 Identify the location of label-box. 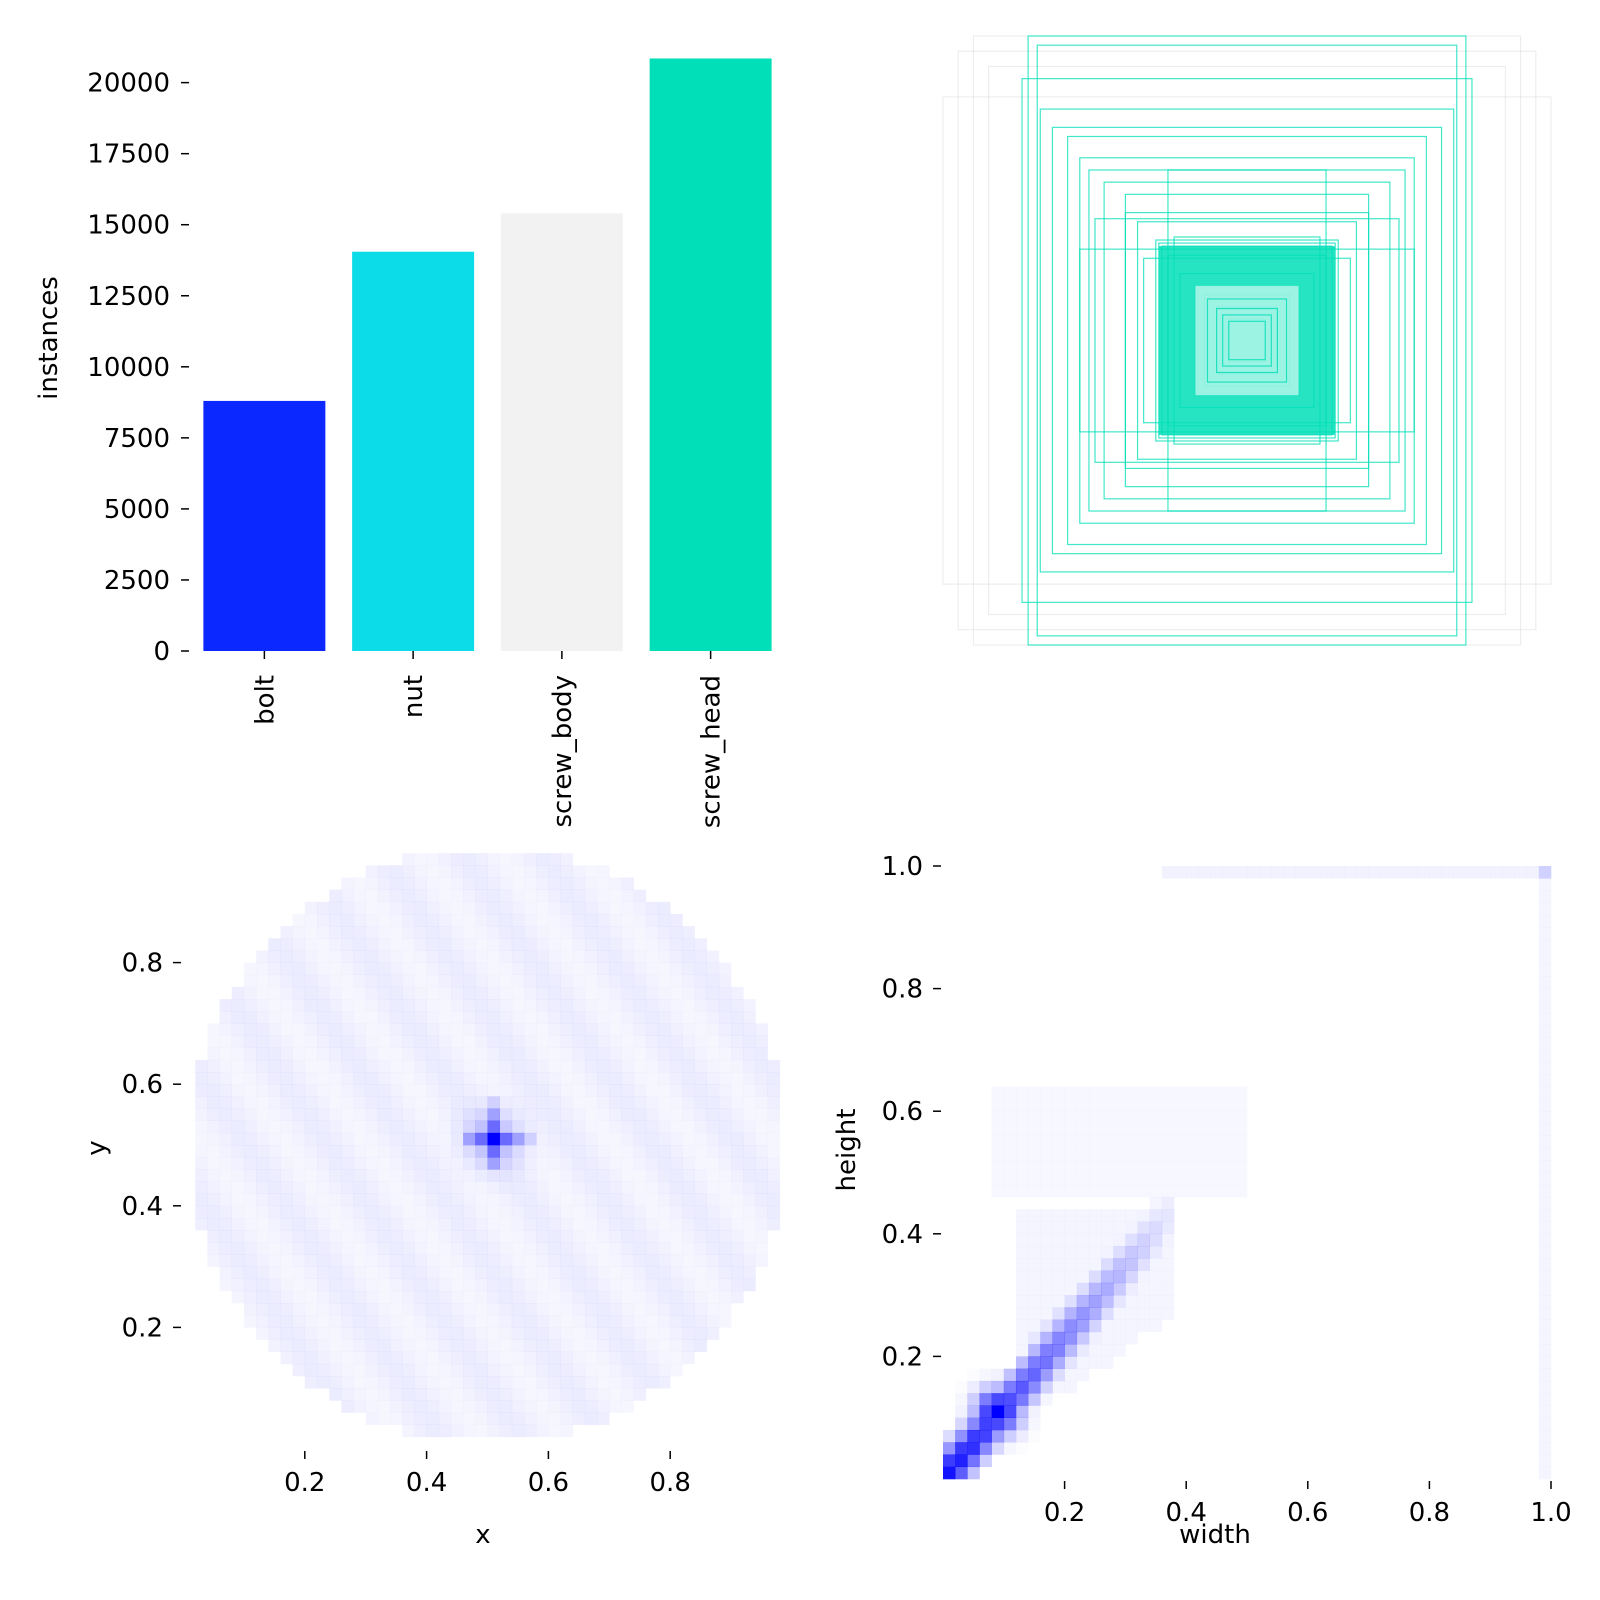
(1246, 340).